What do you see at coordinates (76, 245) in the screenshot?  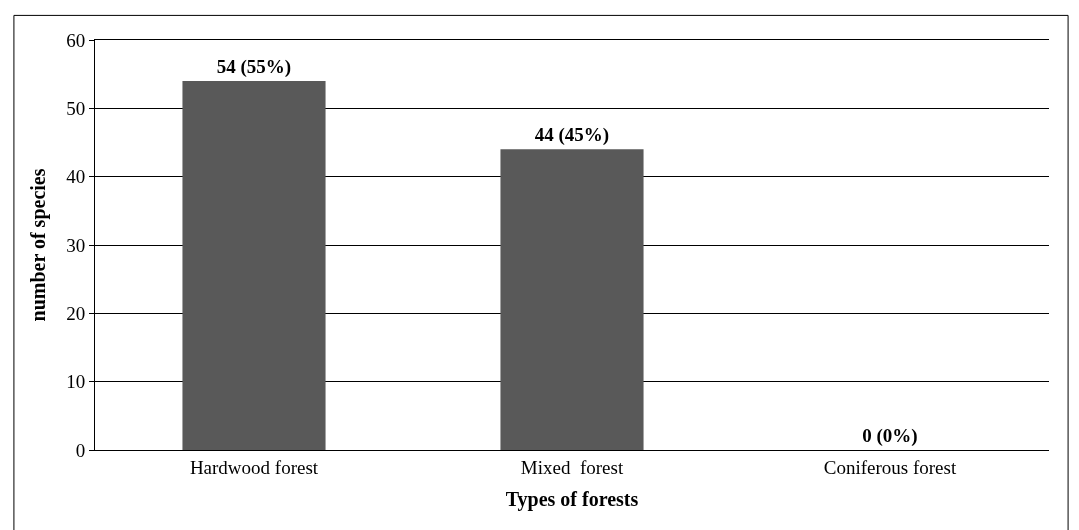 I see `y-tick-label: 30` at bounding box center [76, 245].